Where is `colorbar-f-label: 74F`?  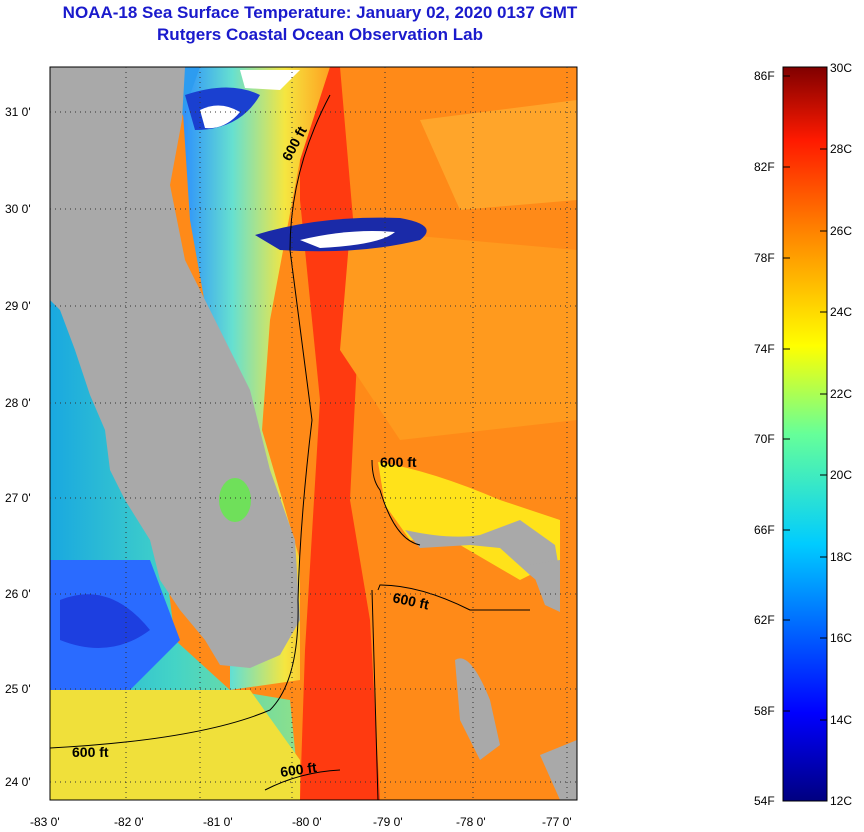
colorbar-f-label: 74F is located at coordinates (764, 349).